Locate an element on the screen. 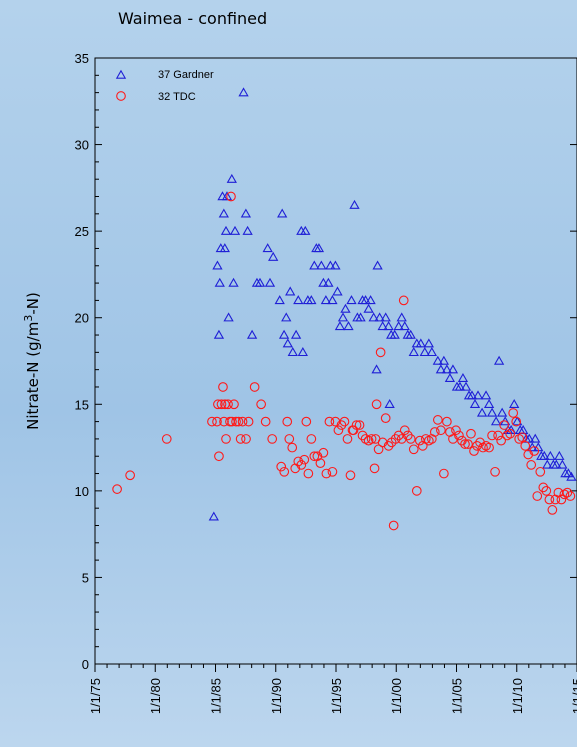  y-tick-label: 20 is located at coordinates (82, 318).